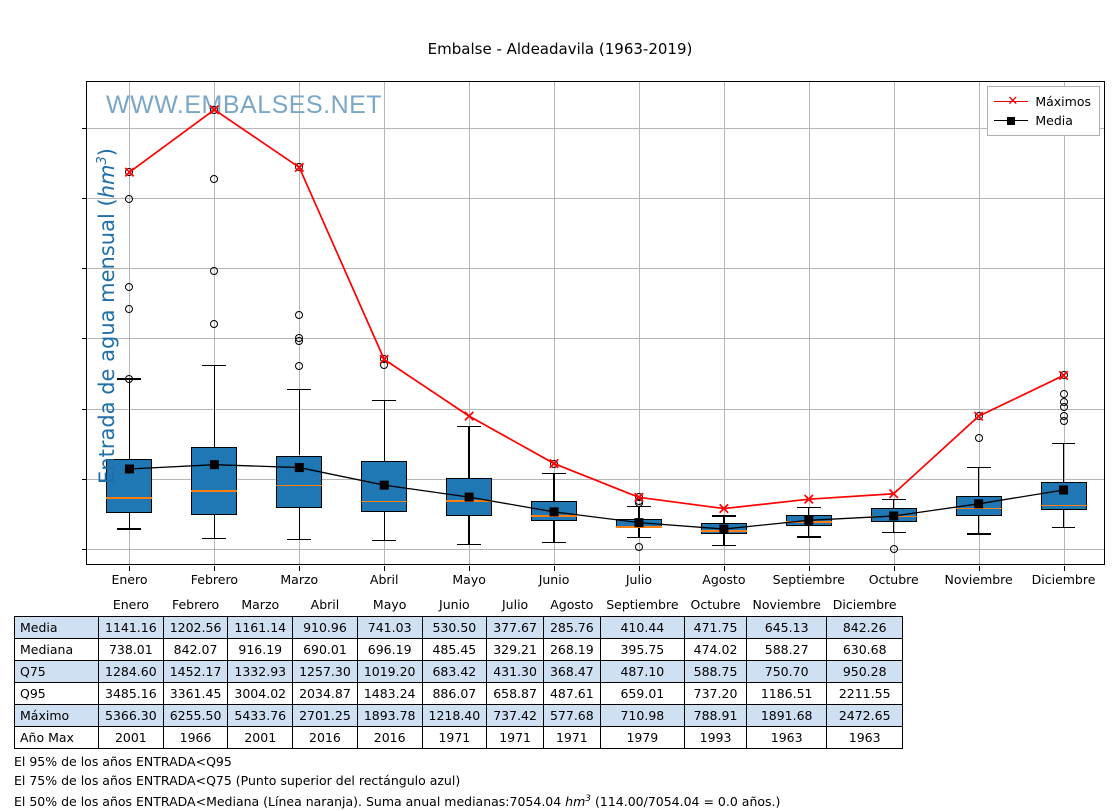  I want to click on legend-item-media: Media, so click(1042, 120).